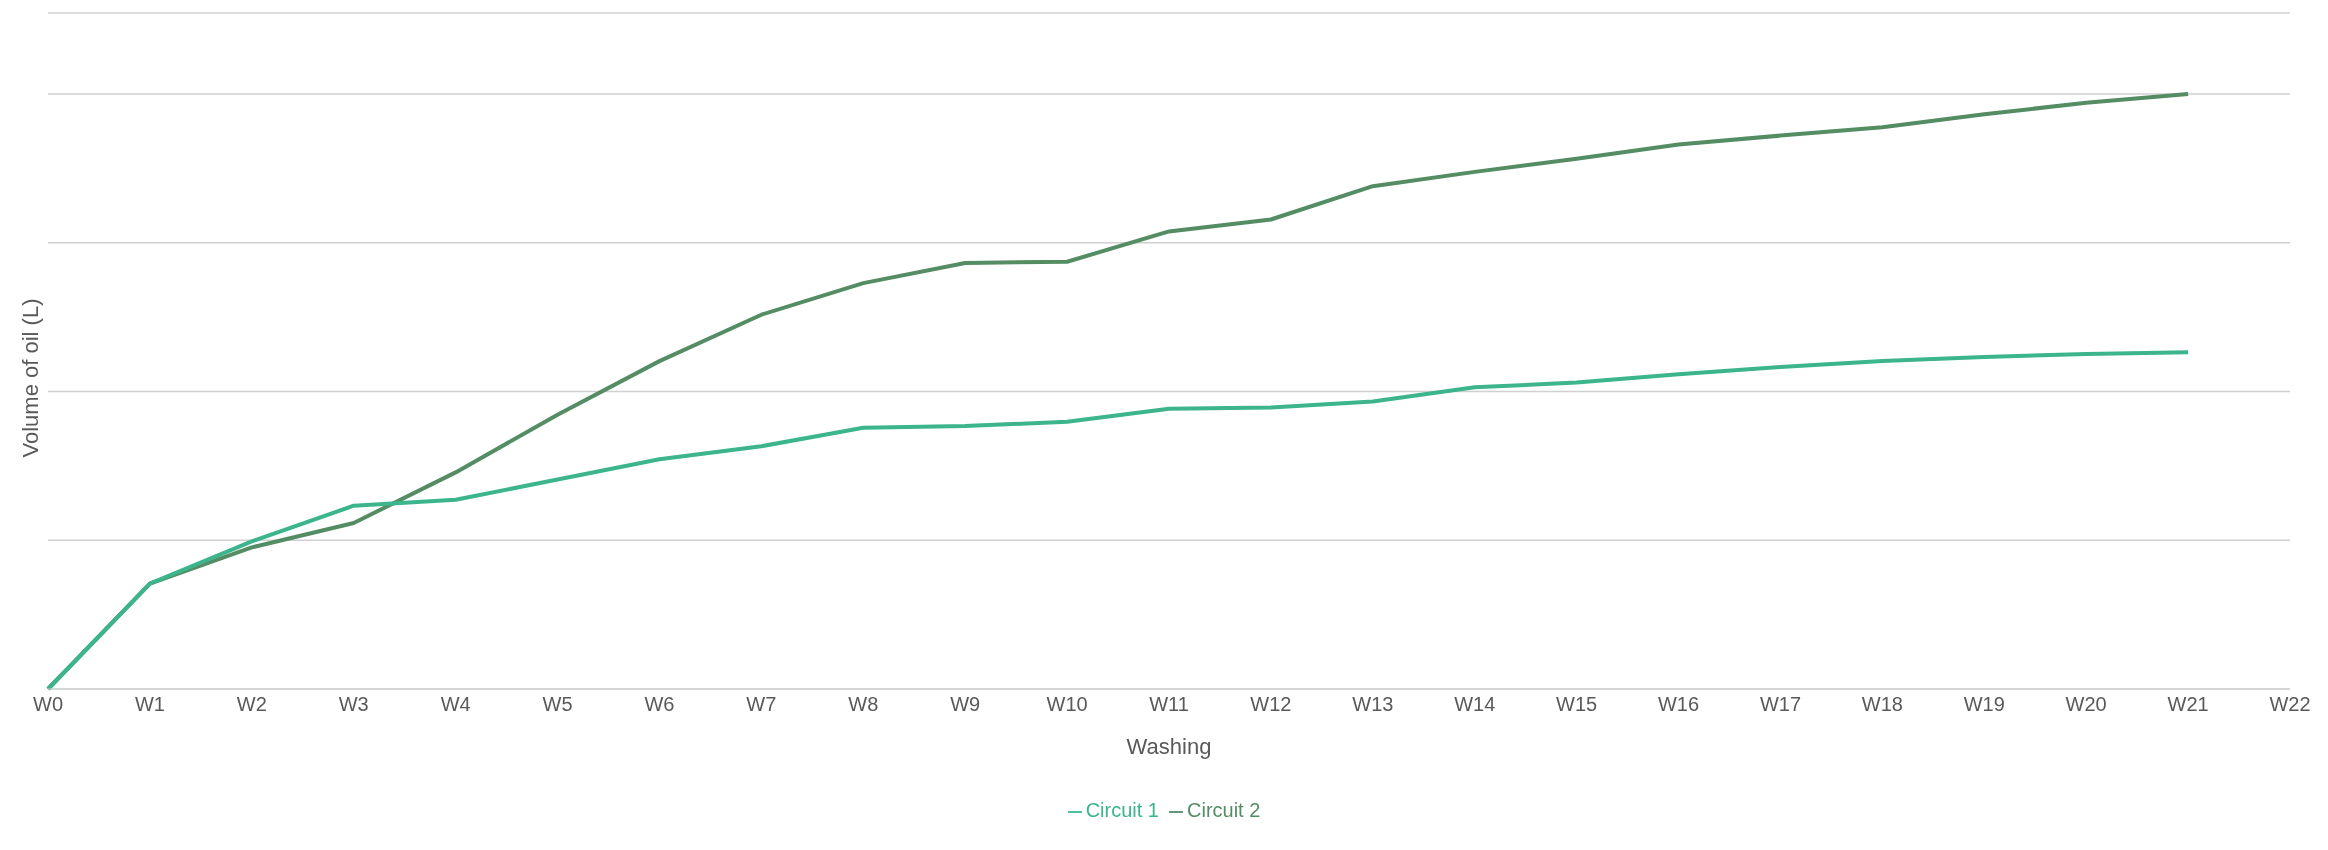 This screenshot has height=850, width=2328. What do you see at coordinates (1678, 704) in the screenshot?
I see `x-tick-label: W16` at bounding box center [1678, 704].